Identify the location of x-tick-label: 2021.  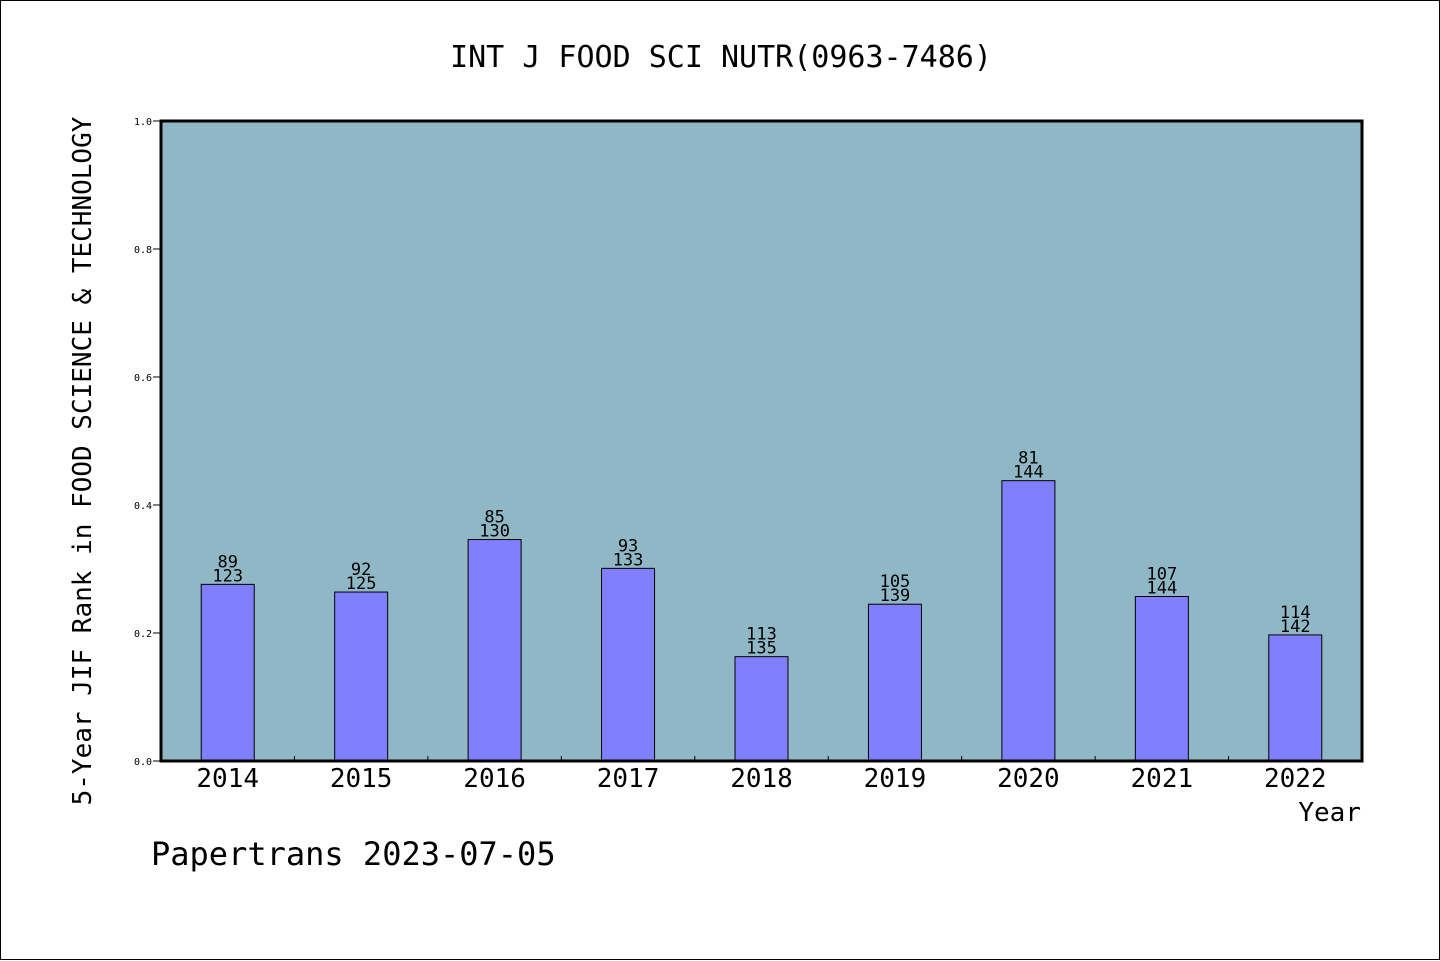
(1162, 779).